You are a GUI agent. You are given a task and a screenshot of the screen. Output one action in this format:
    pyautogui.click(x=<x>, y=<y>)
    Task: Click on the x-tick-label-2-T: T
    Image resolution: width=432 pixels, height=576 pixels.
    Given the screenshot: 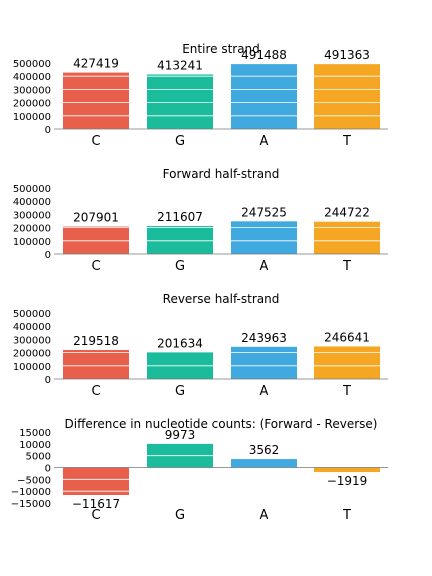 What is the action you would take?
    pyautogui.click(x=346, y=391)
    